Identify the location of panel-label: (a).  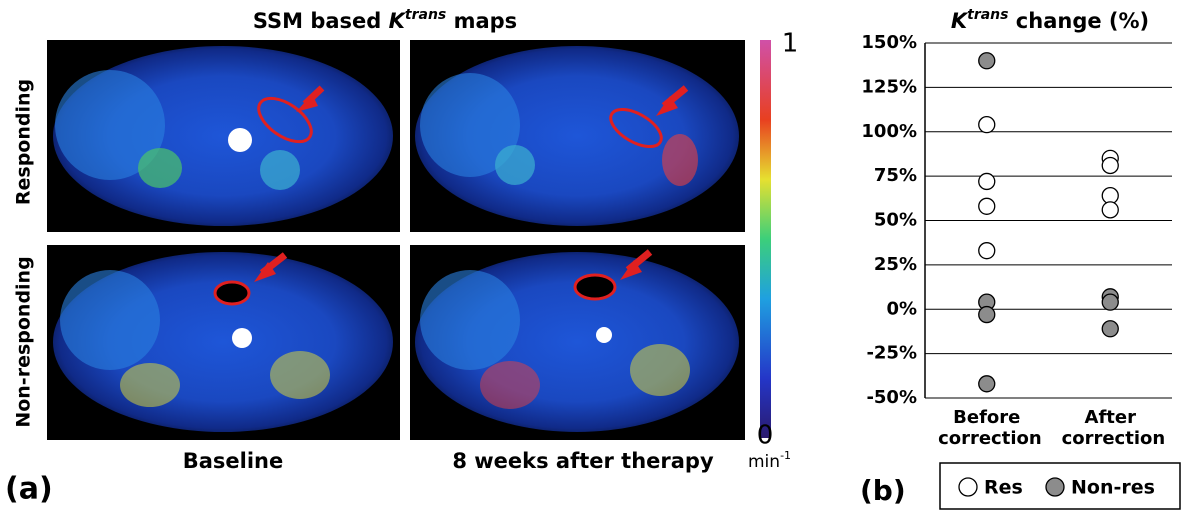
(29, 489).